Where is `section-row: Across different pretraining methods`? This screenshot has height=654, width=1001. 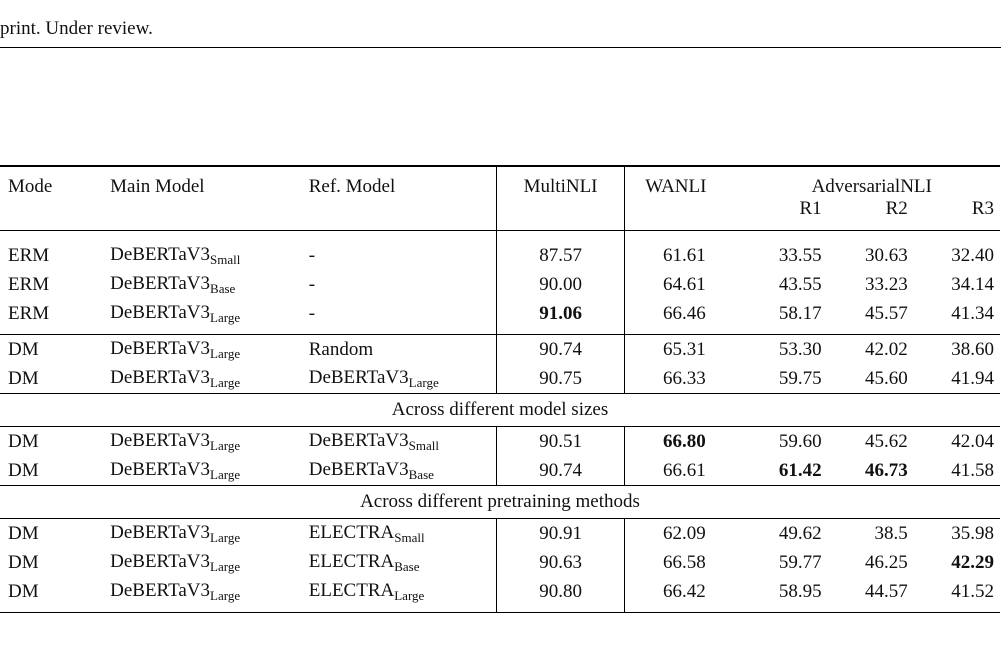
section-row: Across different pretraining methods is located at coordinates (500, 502).